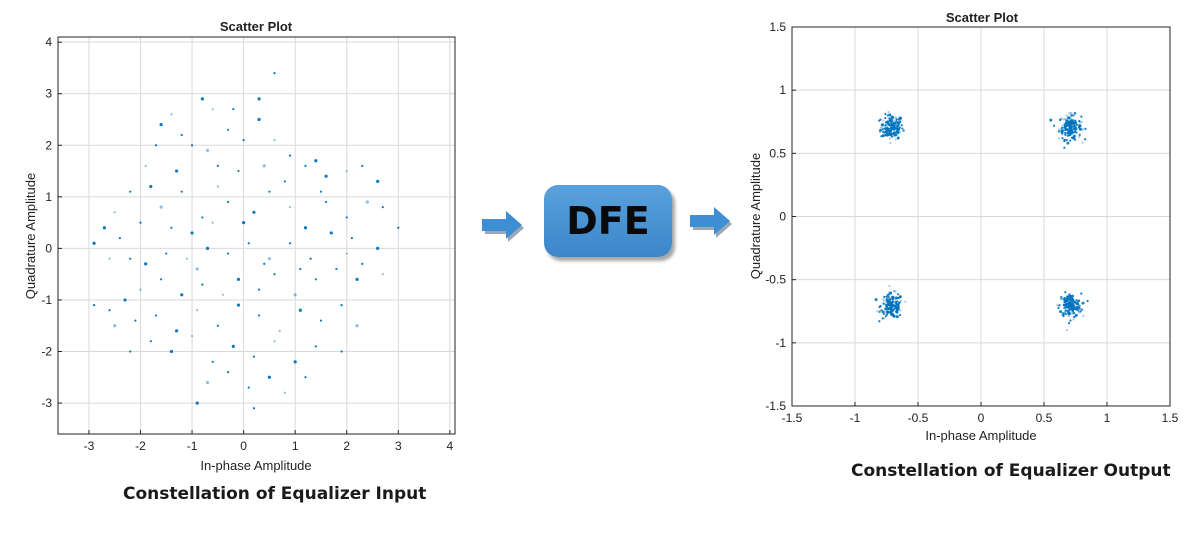 The image size is (1200, 538). I want to click on output-xtick-label: -1, so click(855, 418).